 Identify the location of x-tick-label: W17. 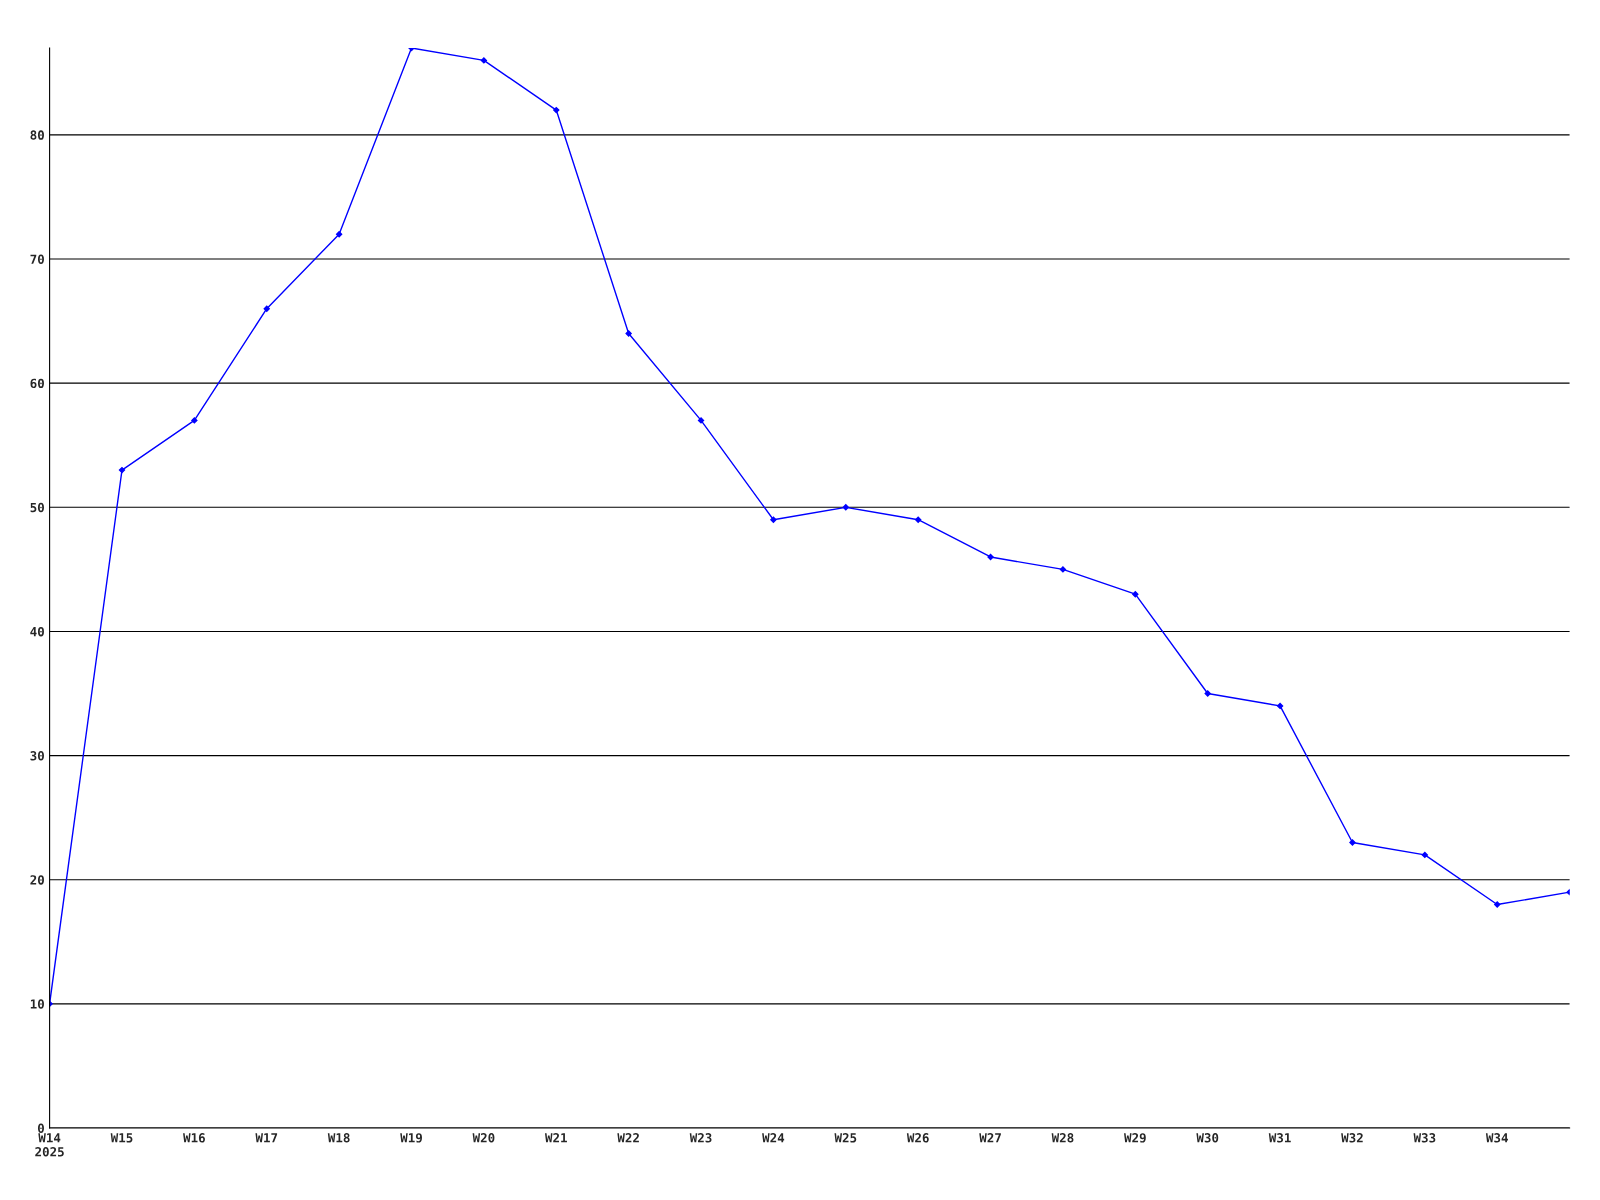
(266, 1138).